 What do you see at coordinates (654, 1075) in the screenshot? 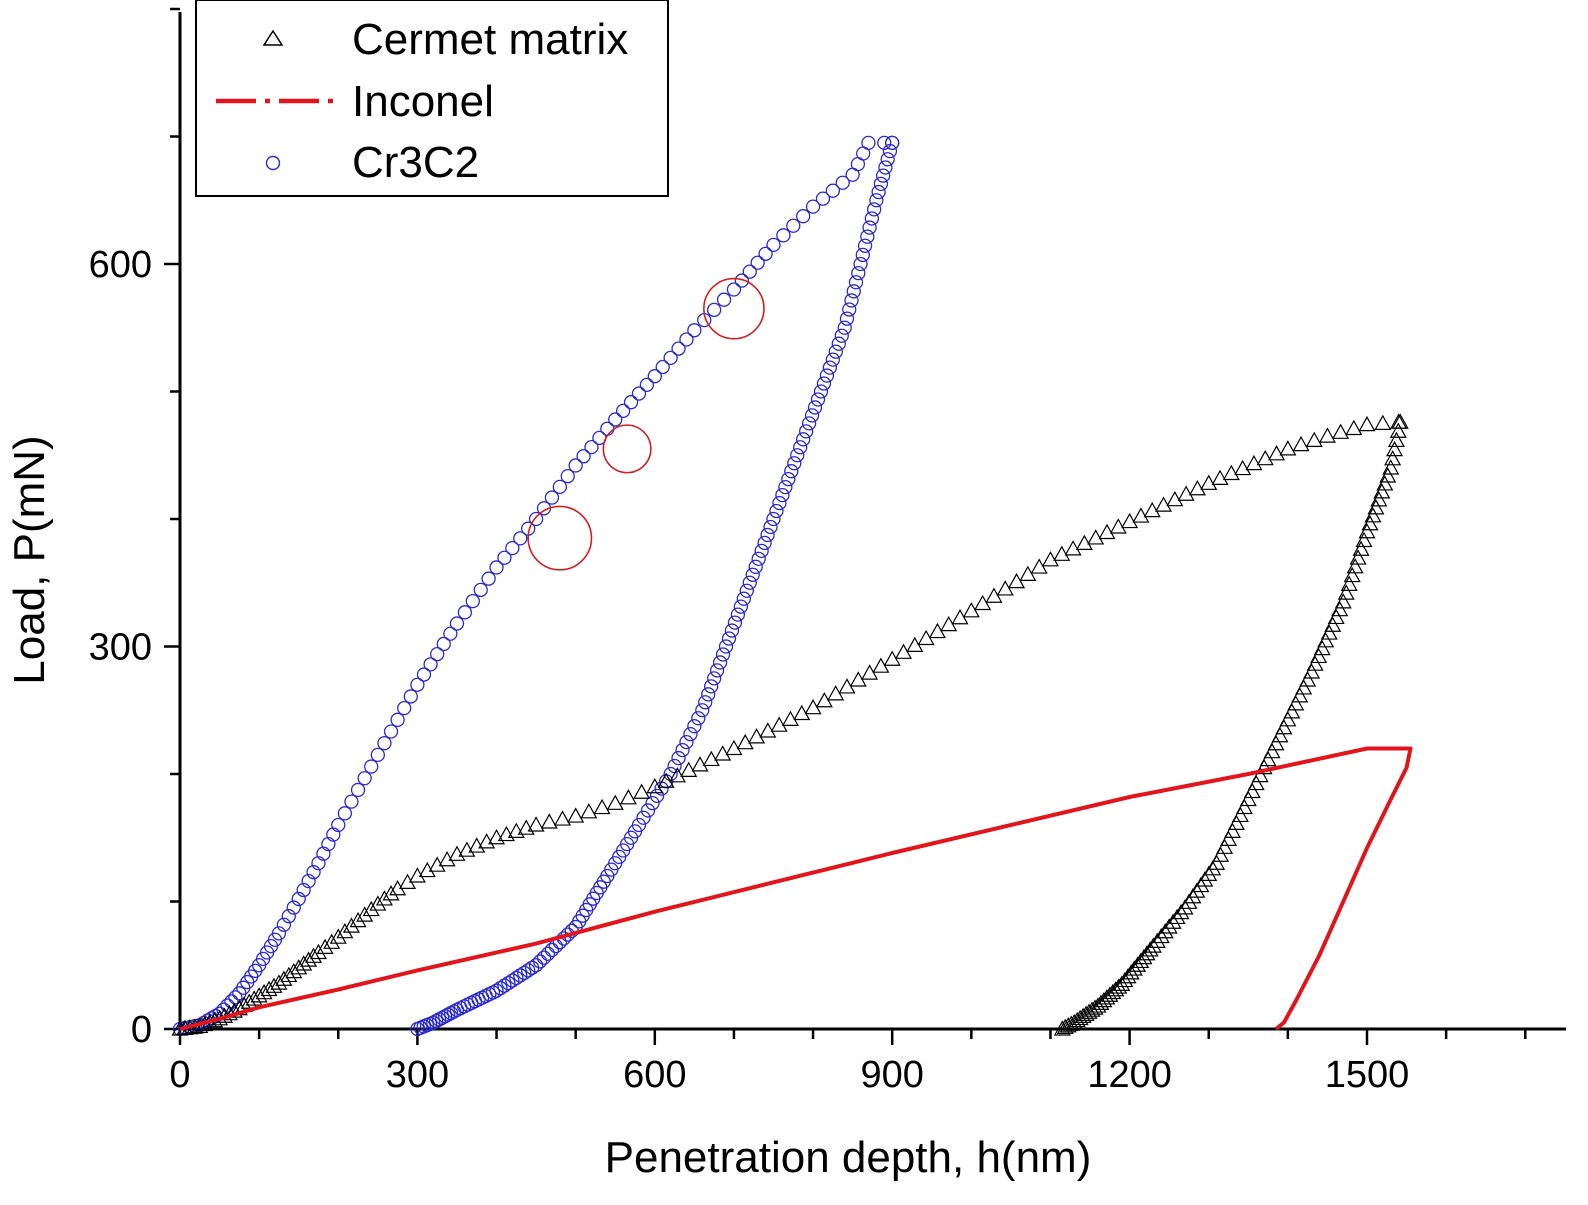
I see `x-tick-label: 600` at bounding box center [654, 1075].